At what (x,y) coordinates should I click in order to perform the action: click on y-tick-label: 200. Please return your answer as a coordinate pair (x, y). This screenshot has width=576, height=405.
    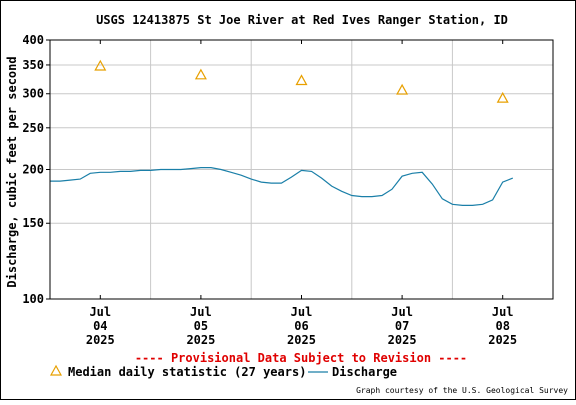
    Looking at the image, I should click on (33, 170).